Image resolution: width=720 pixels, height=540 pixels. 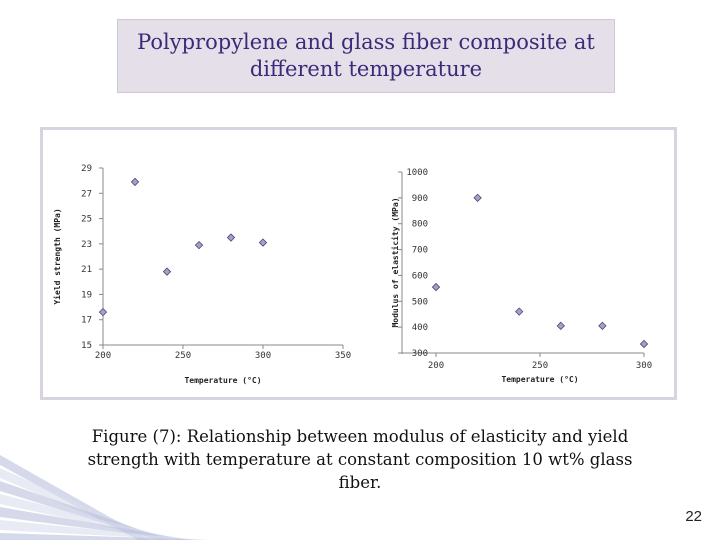 What do you see at coordinates (420, 199) in the screenshot?
I see `y-tick-label: 900` at bounding box center [420, 199].